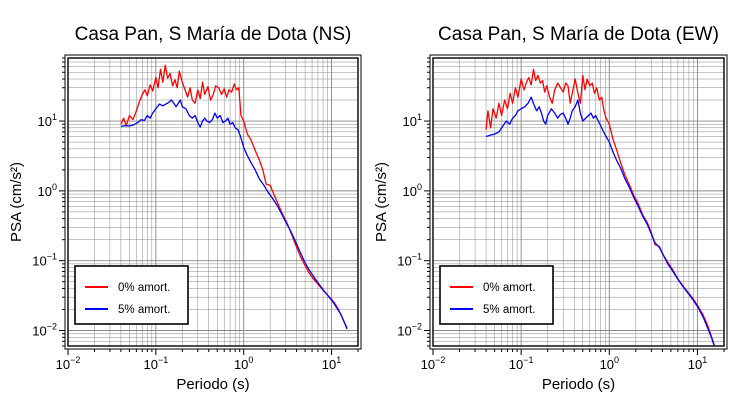 This screenshot has width=730, height=405. Describe the element at coordinates (578, 34) in the screenshot. I see `chart-title: Casa Pan, S María de Dota (EW)` at that location.